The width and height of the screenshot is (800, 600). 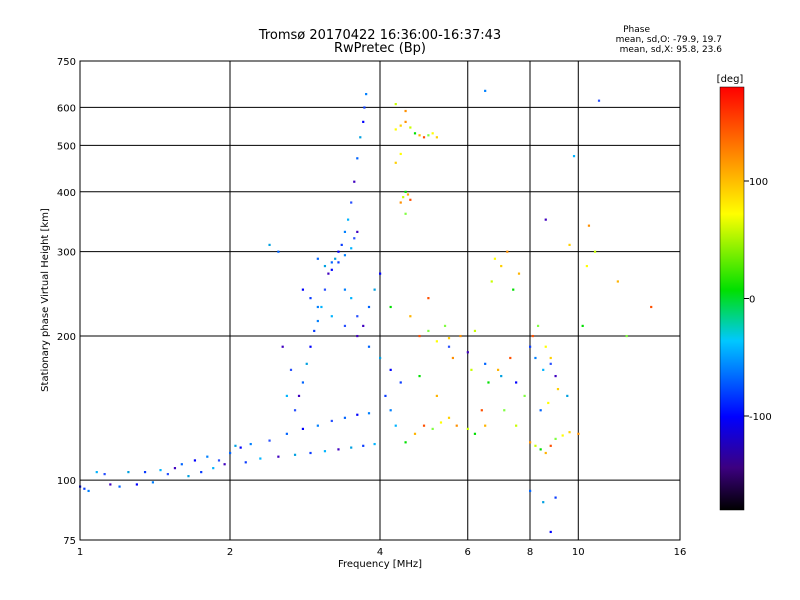 I want to click on x-tick-label: 1, so click(x=80, y=552).